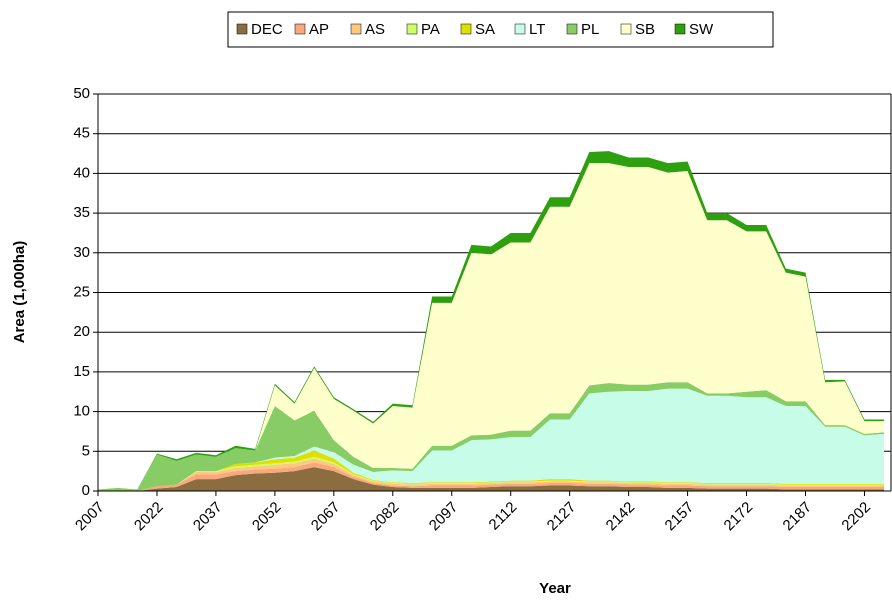 This screenshot has width=892, height=601. I want to click on x-axis-title: Year, so click(555, 588).